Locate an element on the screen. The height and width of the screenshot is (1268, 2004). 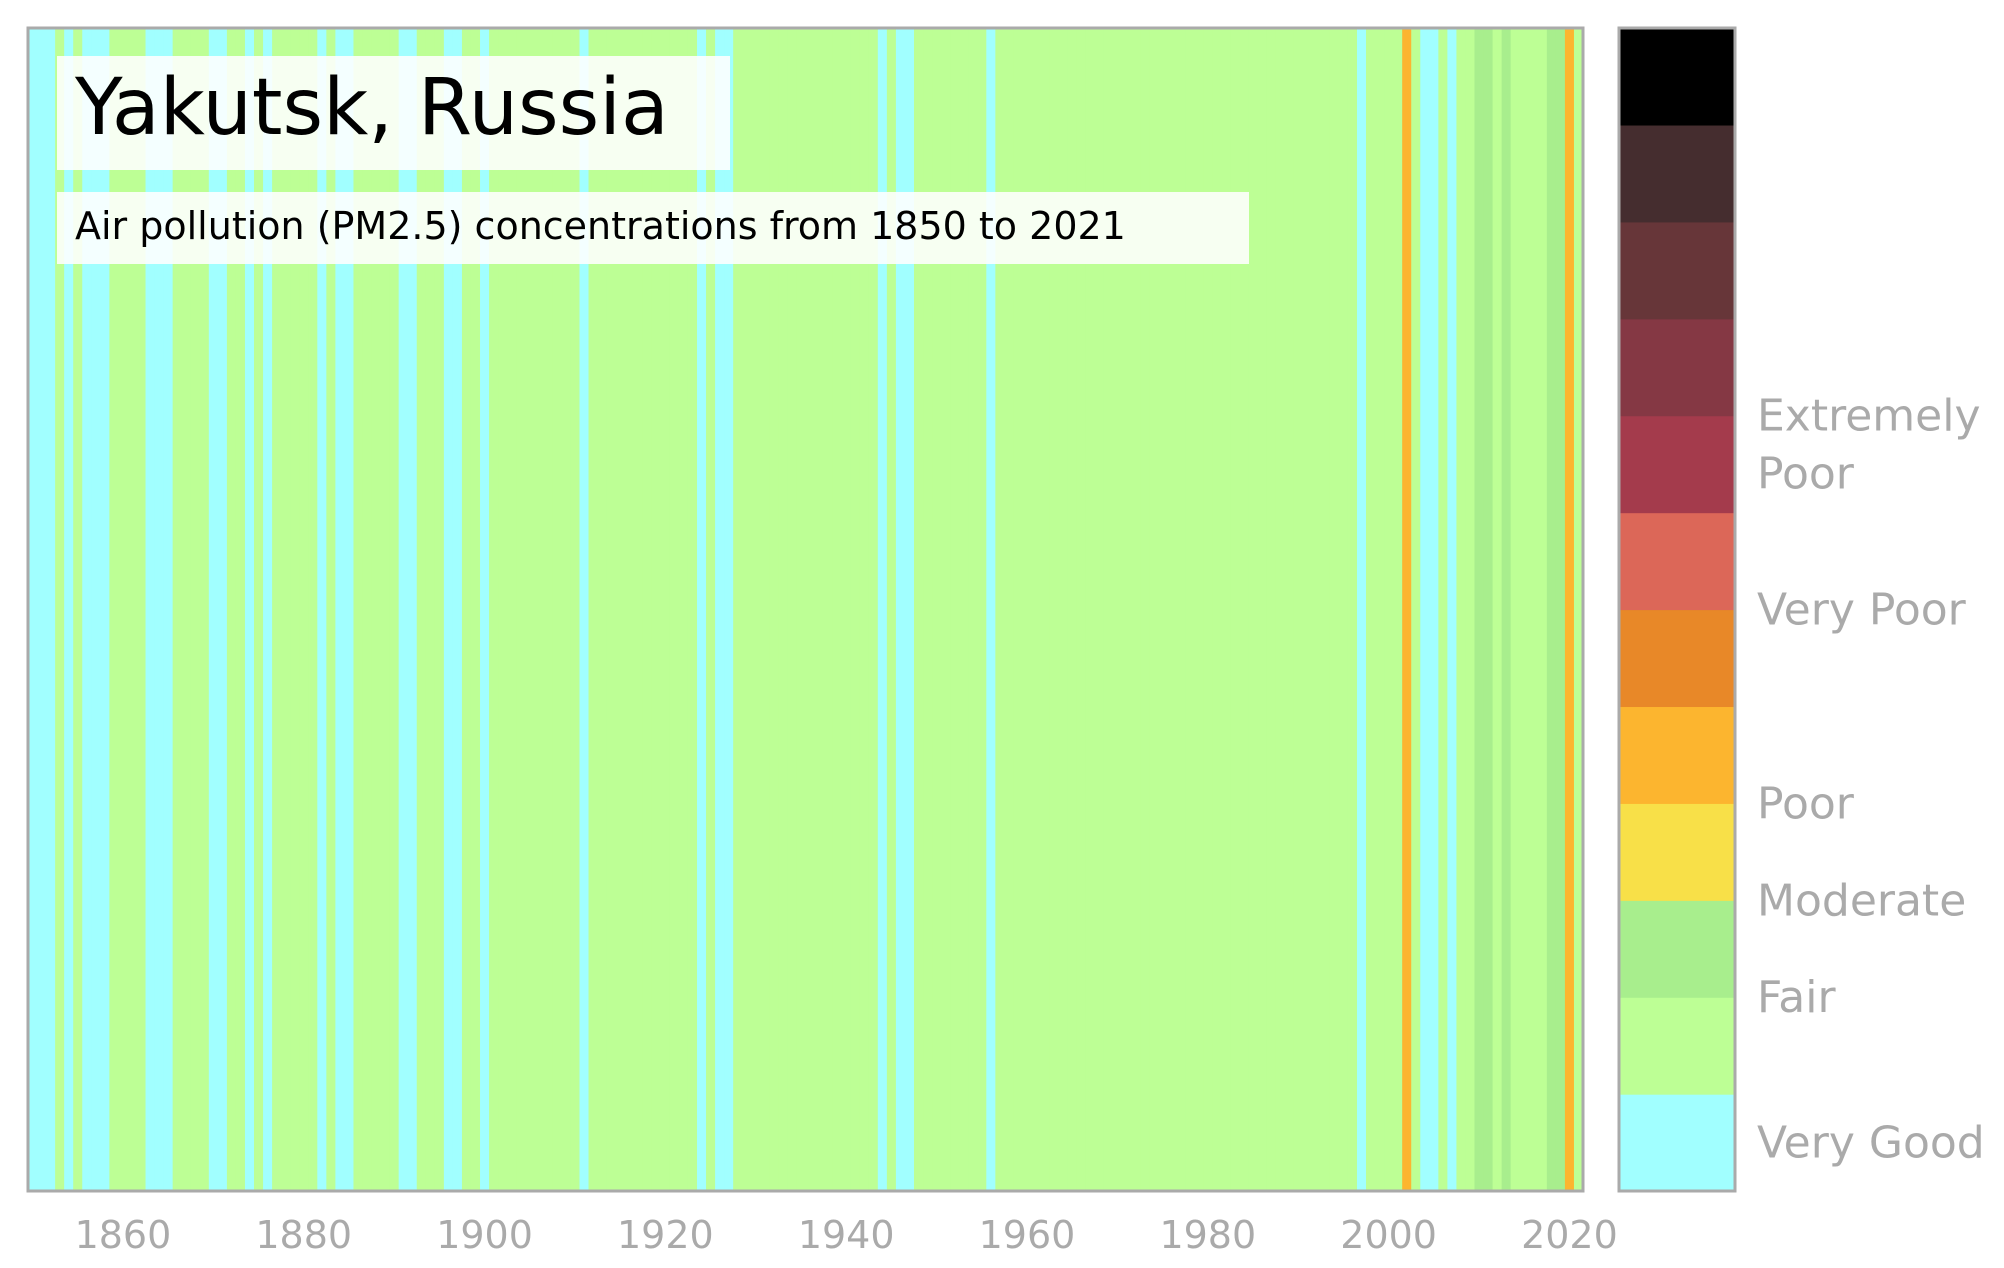
stripe-1937 is located at coordinates (819, 609).